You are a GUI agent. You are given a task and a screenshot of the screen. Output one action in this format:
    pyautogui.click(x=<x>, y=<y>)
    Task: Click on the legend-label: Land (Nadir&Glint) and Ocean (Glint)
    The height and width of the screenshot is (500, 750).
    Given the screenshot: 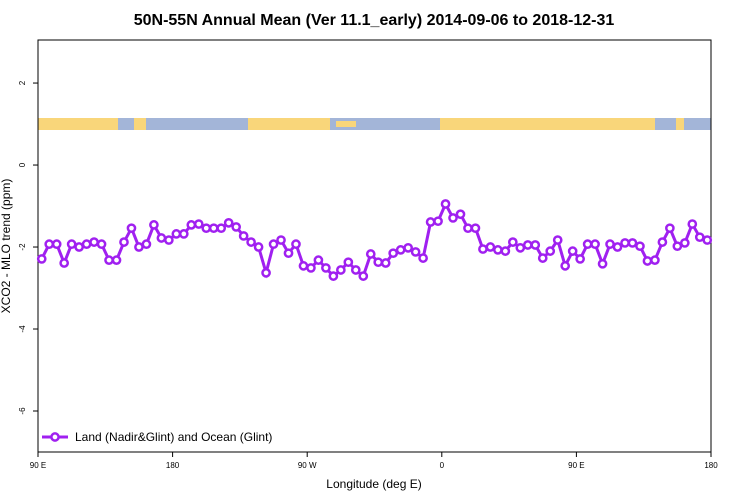 What is the action you would take?
    pyautogui.click(x=173, y=437)
    